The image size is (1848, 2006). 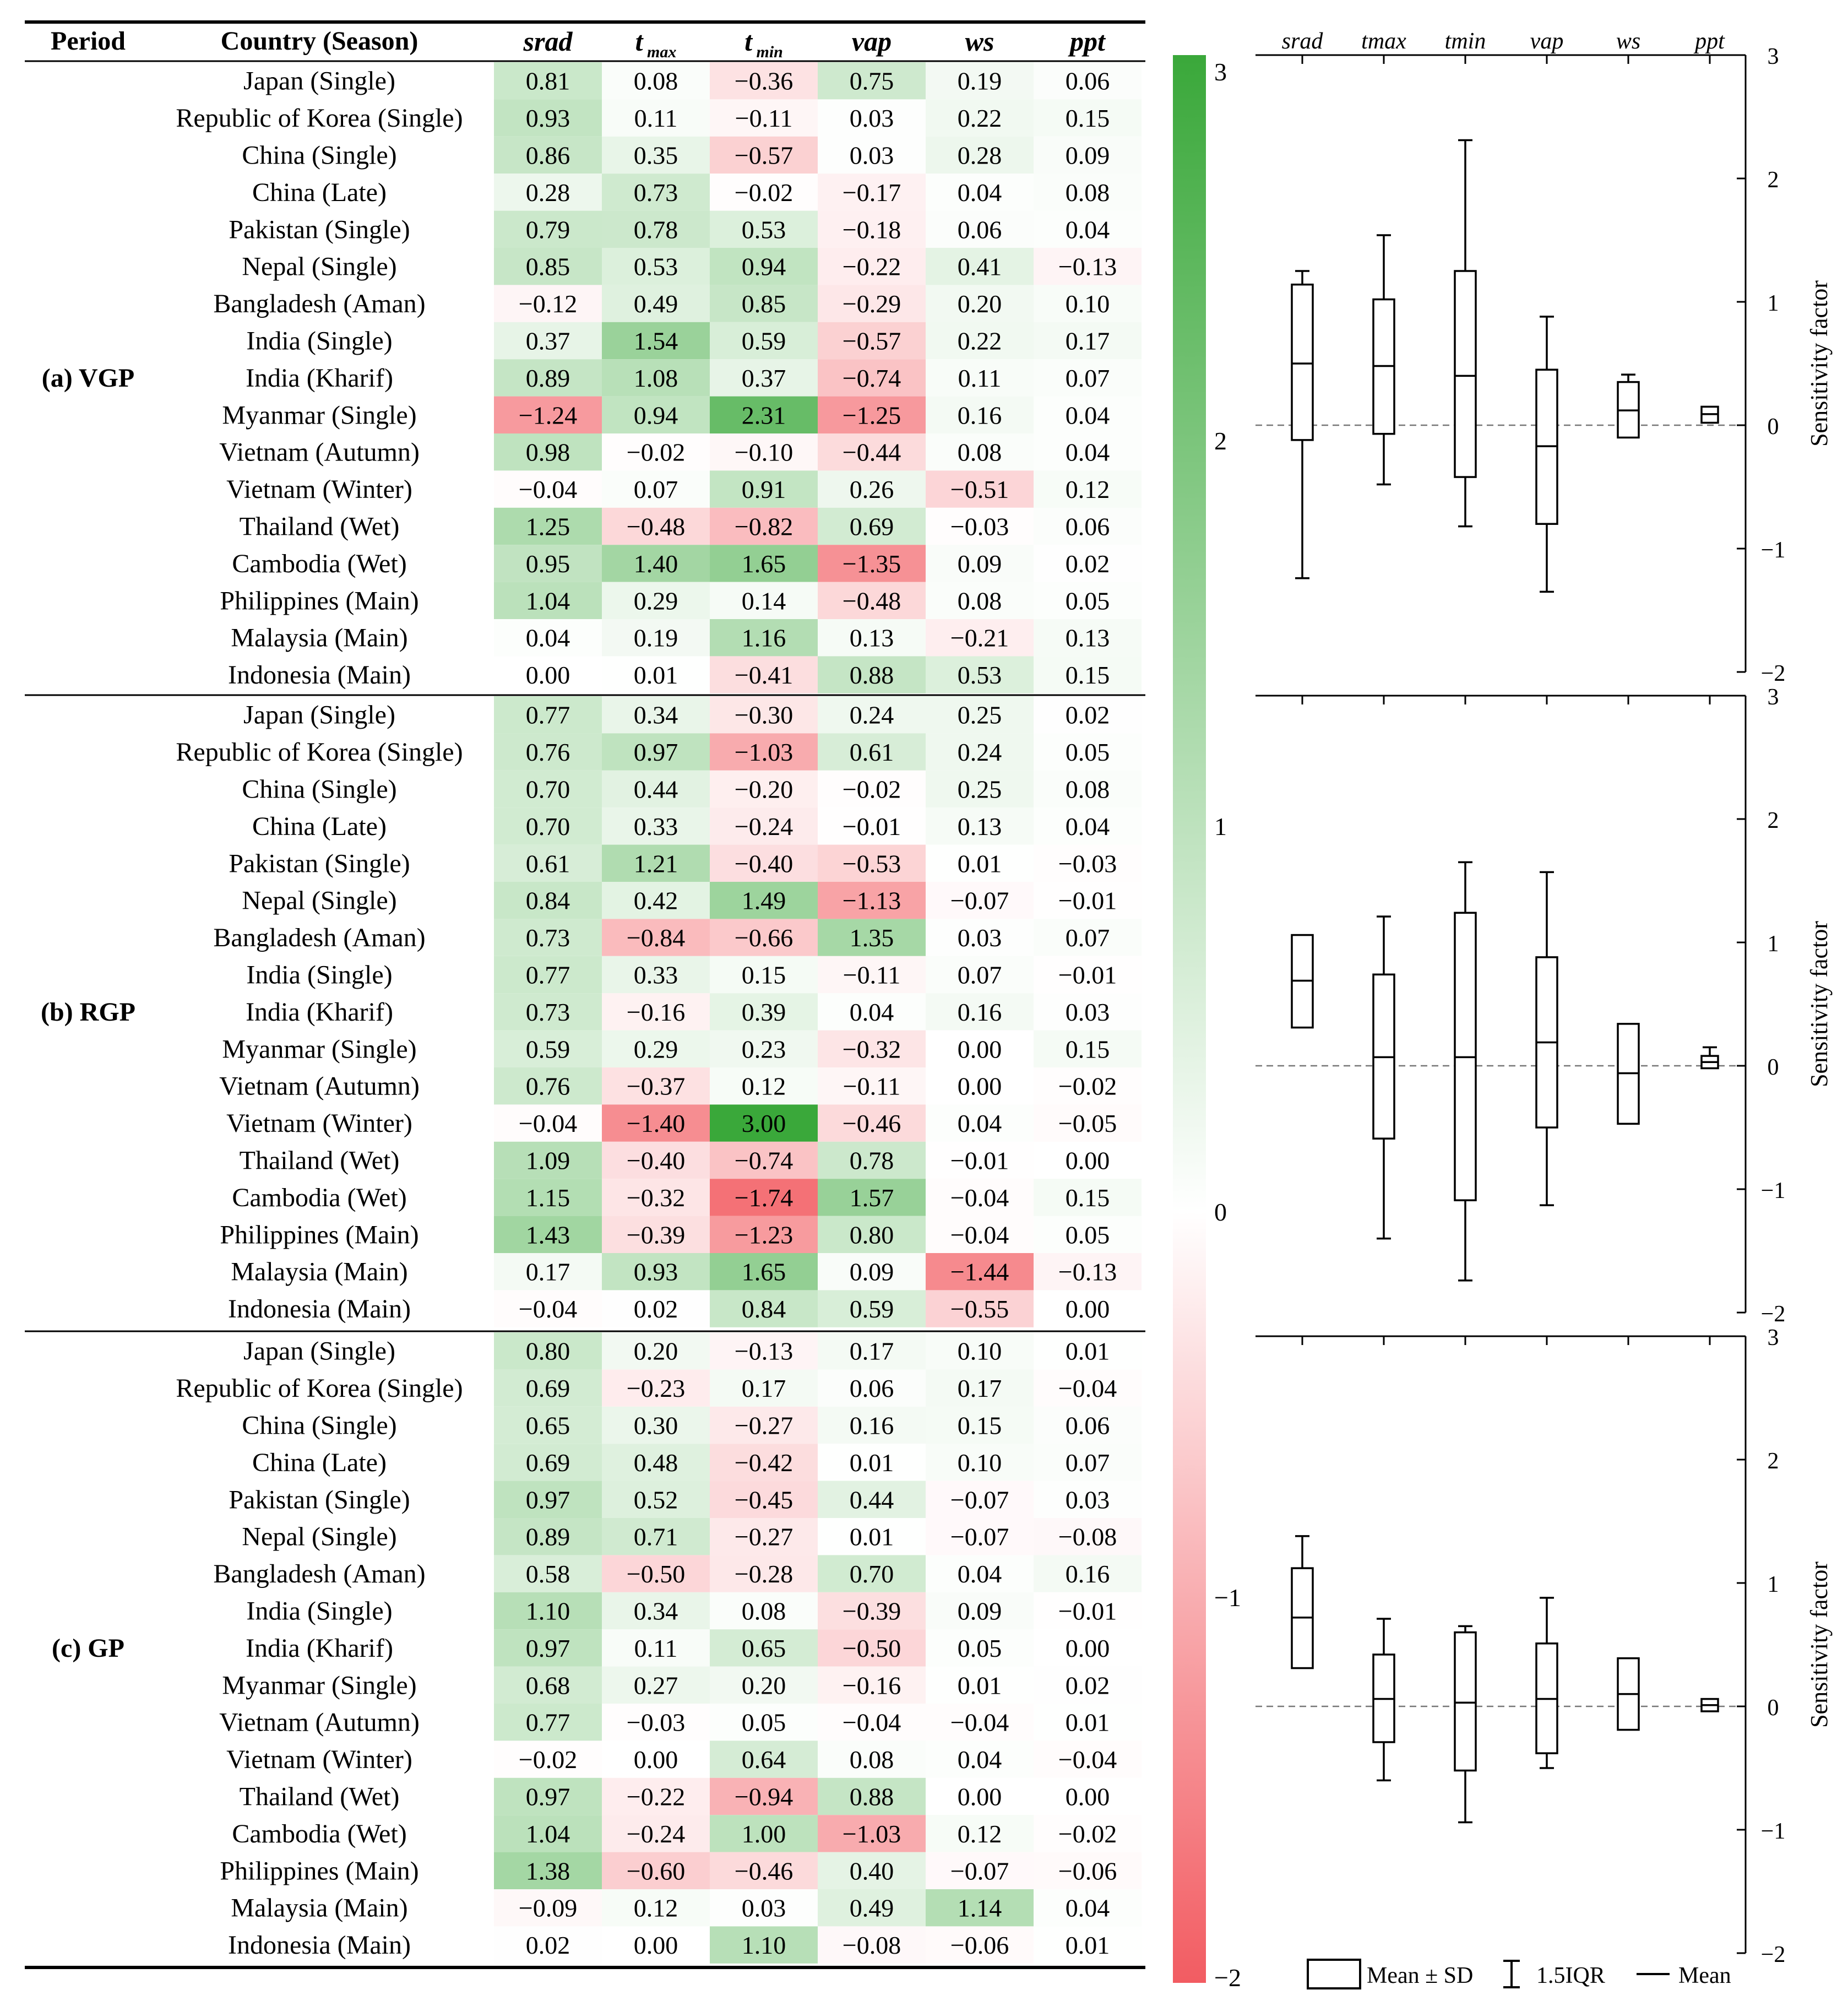 I want to click on cell-value: 0.37, so click(x=548, y=341).